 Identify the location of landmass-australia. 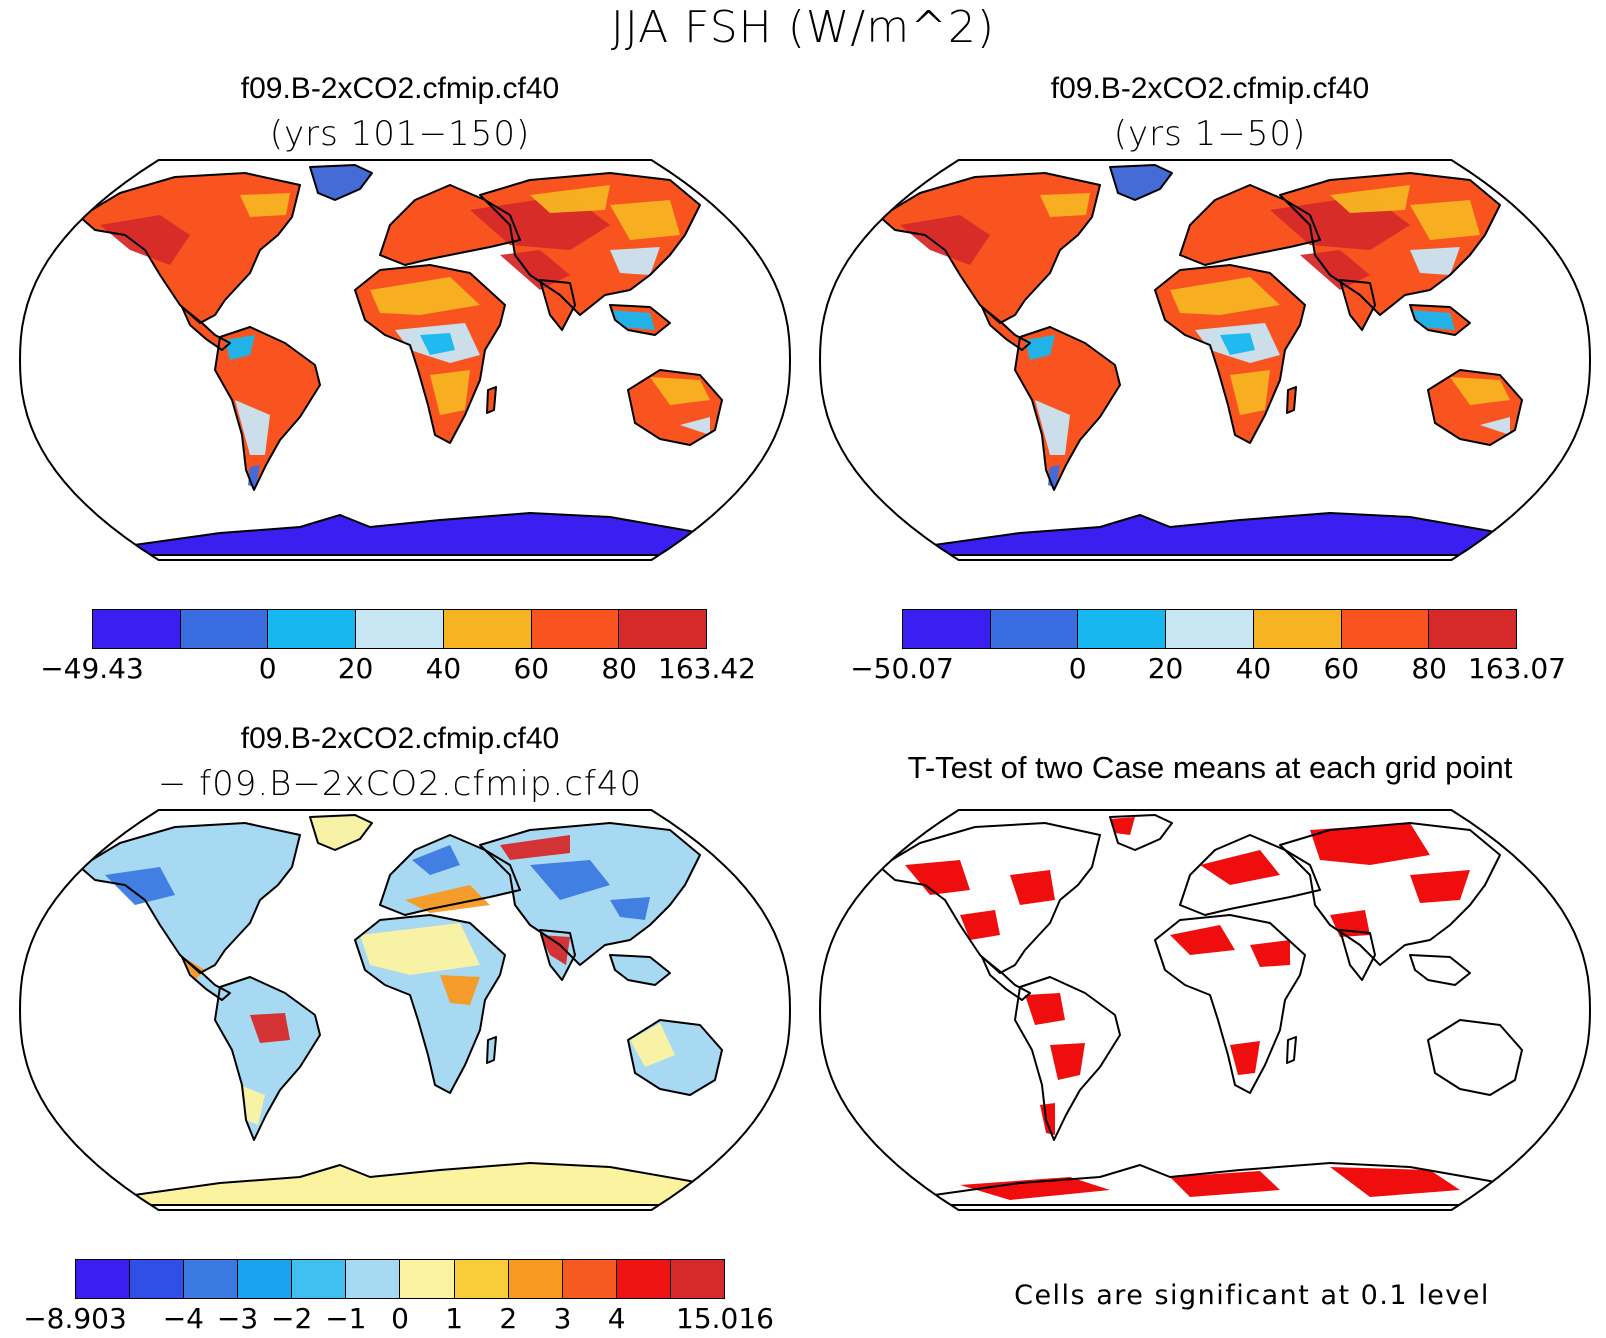
(1475, 1057).